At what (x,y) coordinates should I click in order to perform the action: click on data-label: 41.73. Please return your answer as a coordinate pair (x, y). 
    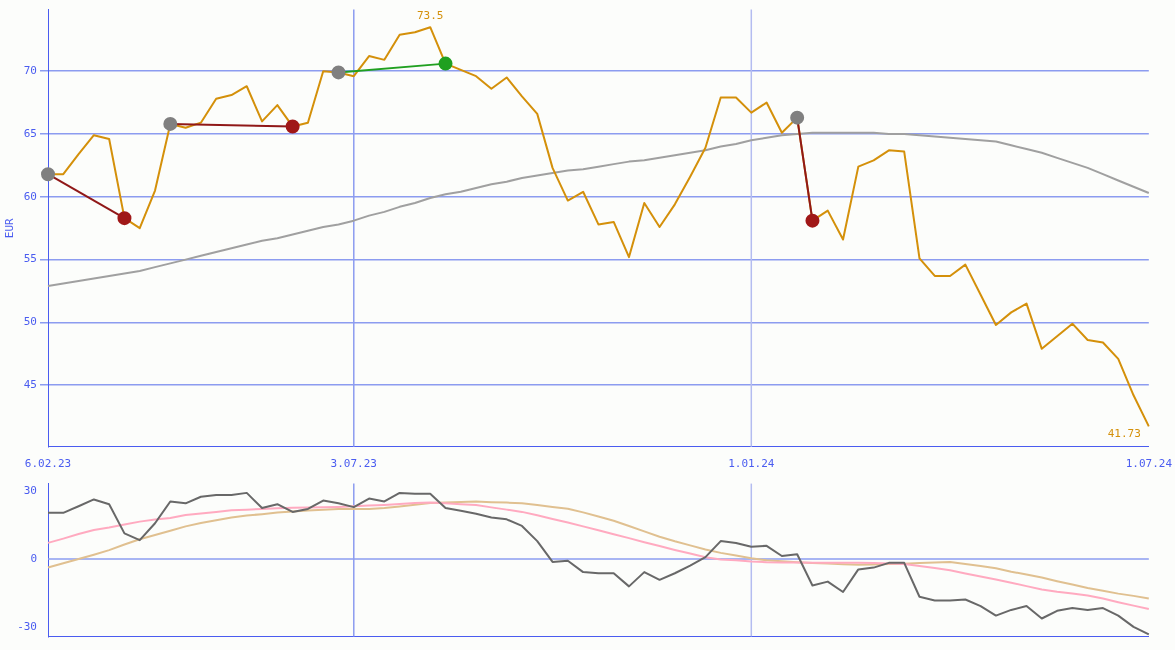
    Looking at the image, I should click on (1124, 433).